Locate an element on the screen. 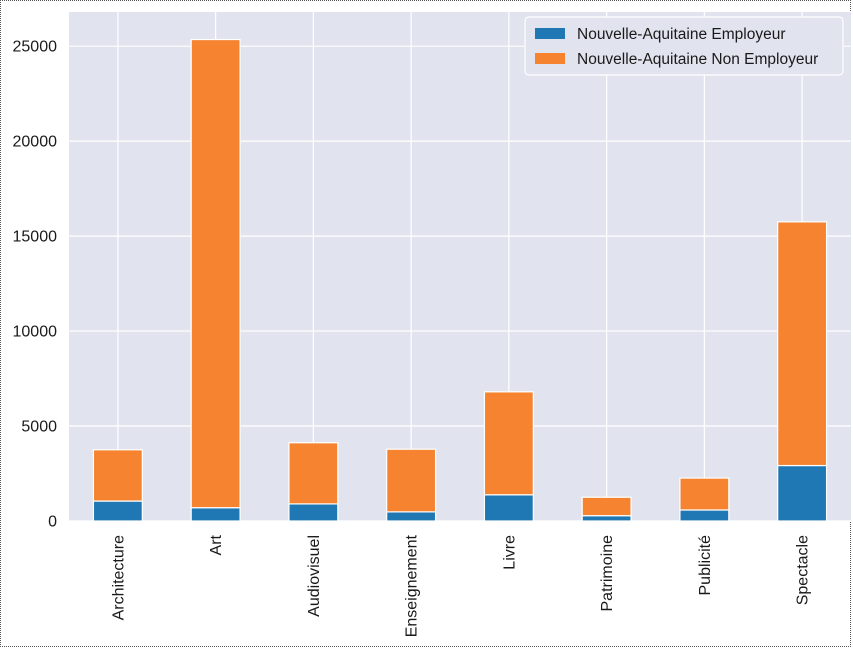 This screenshot has width=853, height=649. y-axis: 0 5000 10000 15000 20000 25000 is located at coordinates (35, 285).